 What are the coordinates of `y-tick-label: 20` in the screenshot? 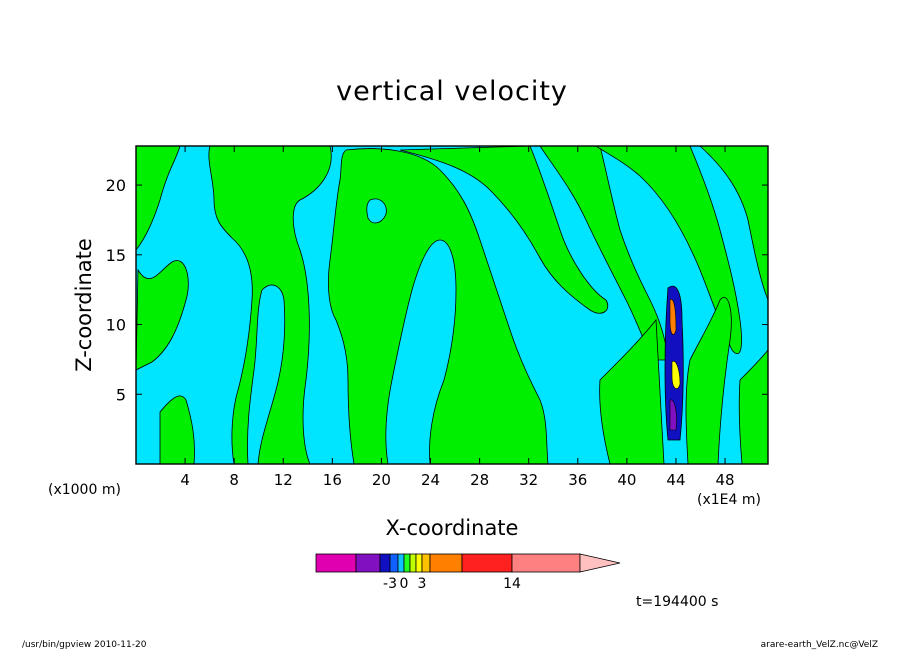 It's located at (116, 185).